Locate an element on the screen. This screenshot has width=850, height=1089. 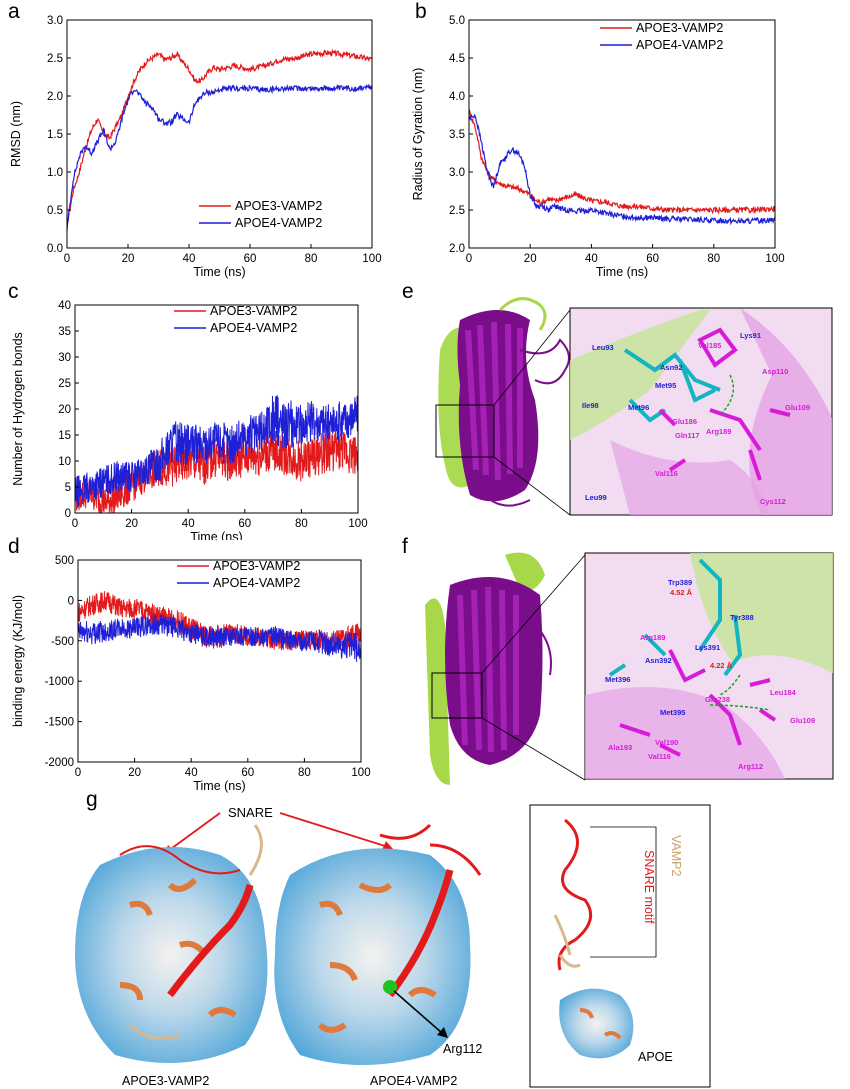
res-leu93: Leu93 is located at coordinates (603, 347).